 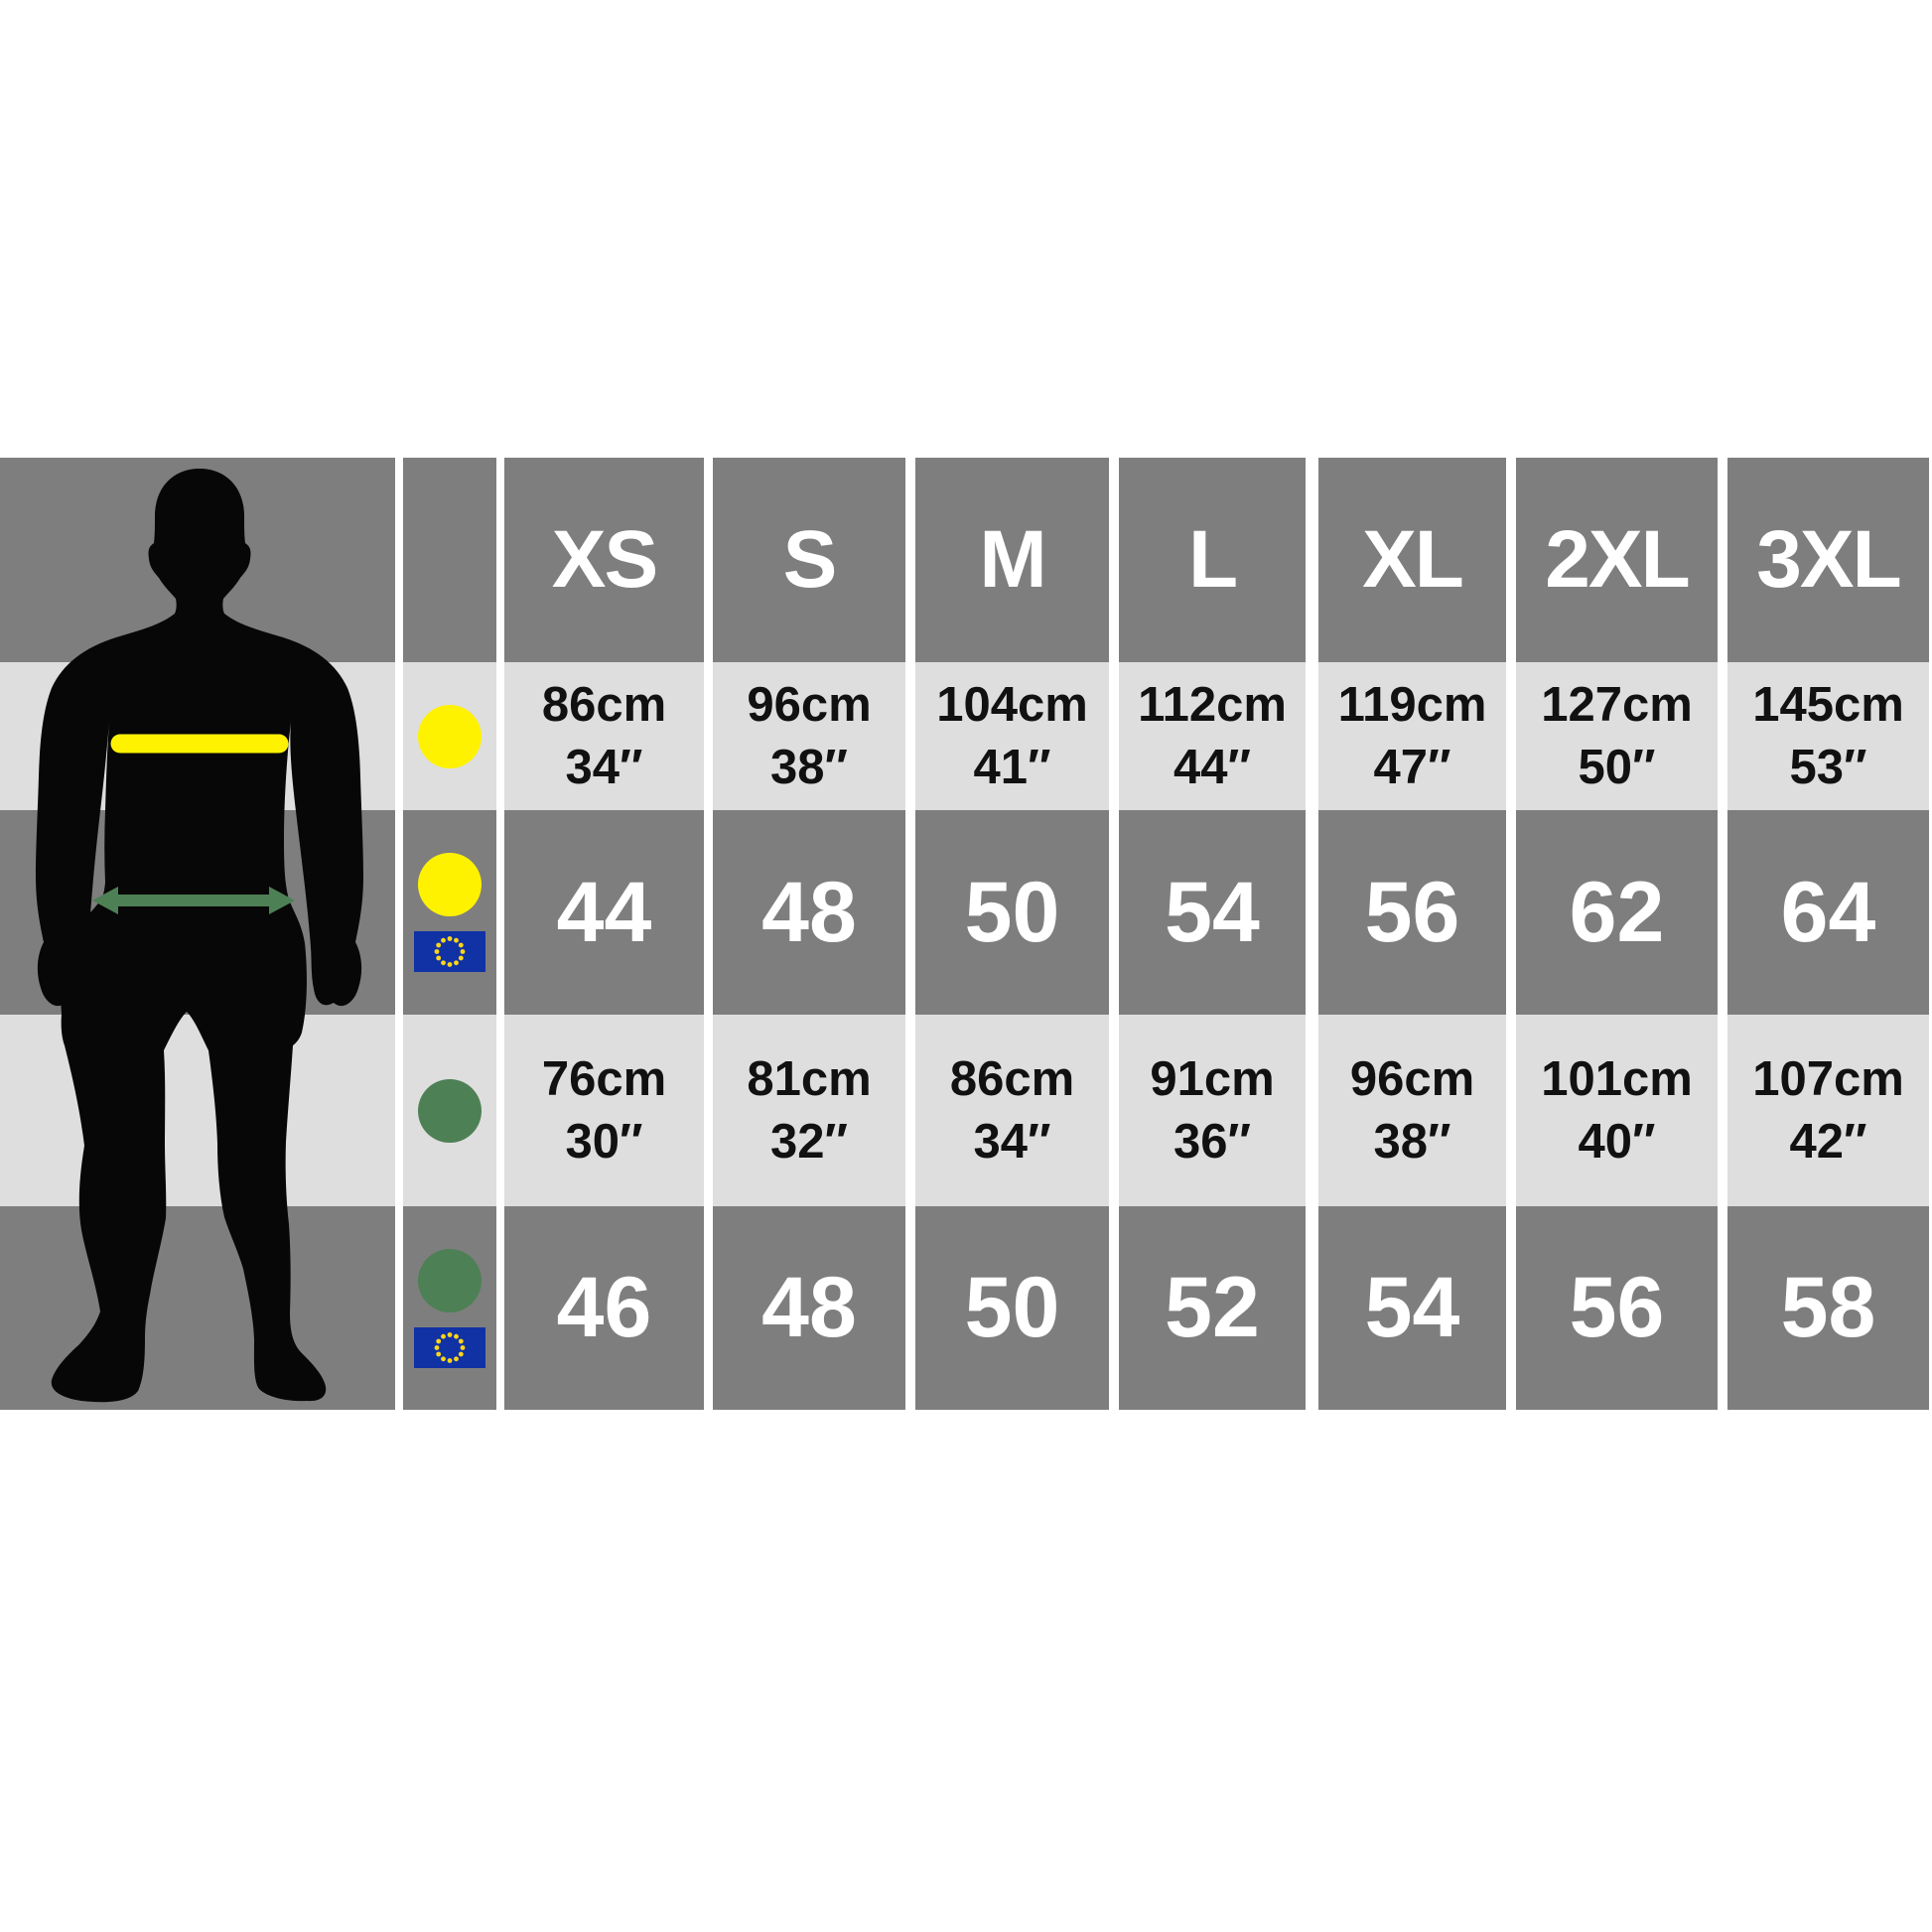 What do you see at coordinates (809, 560) in the screenshot?
I see `size-header: S` at bounding box center [809, 560].